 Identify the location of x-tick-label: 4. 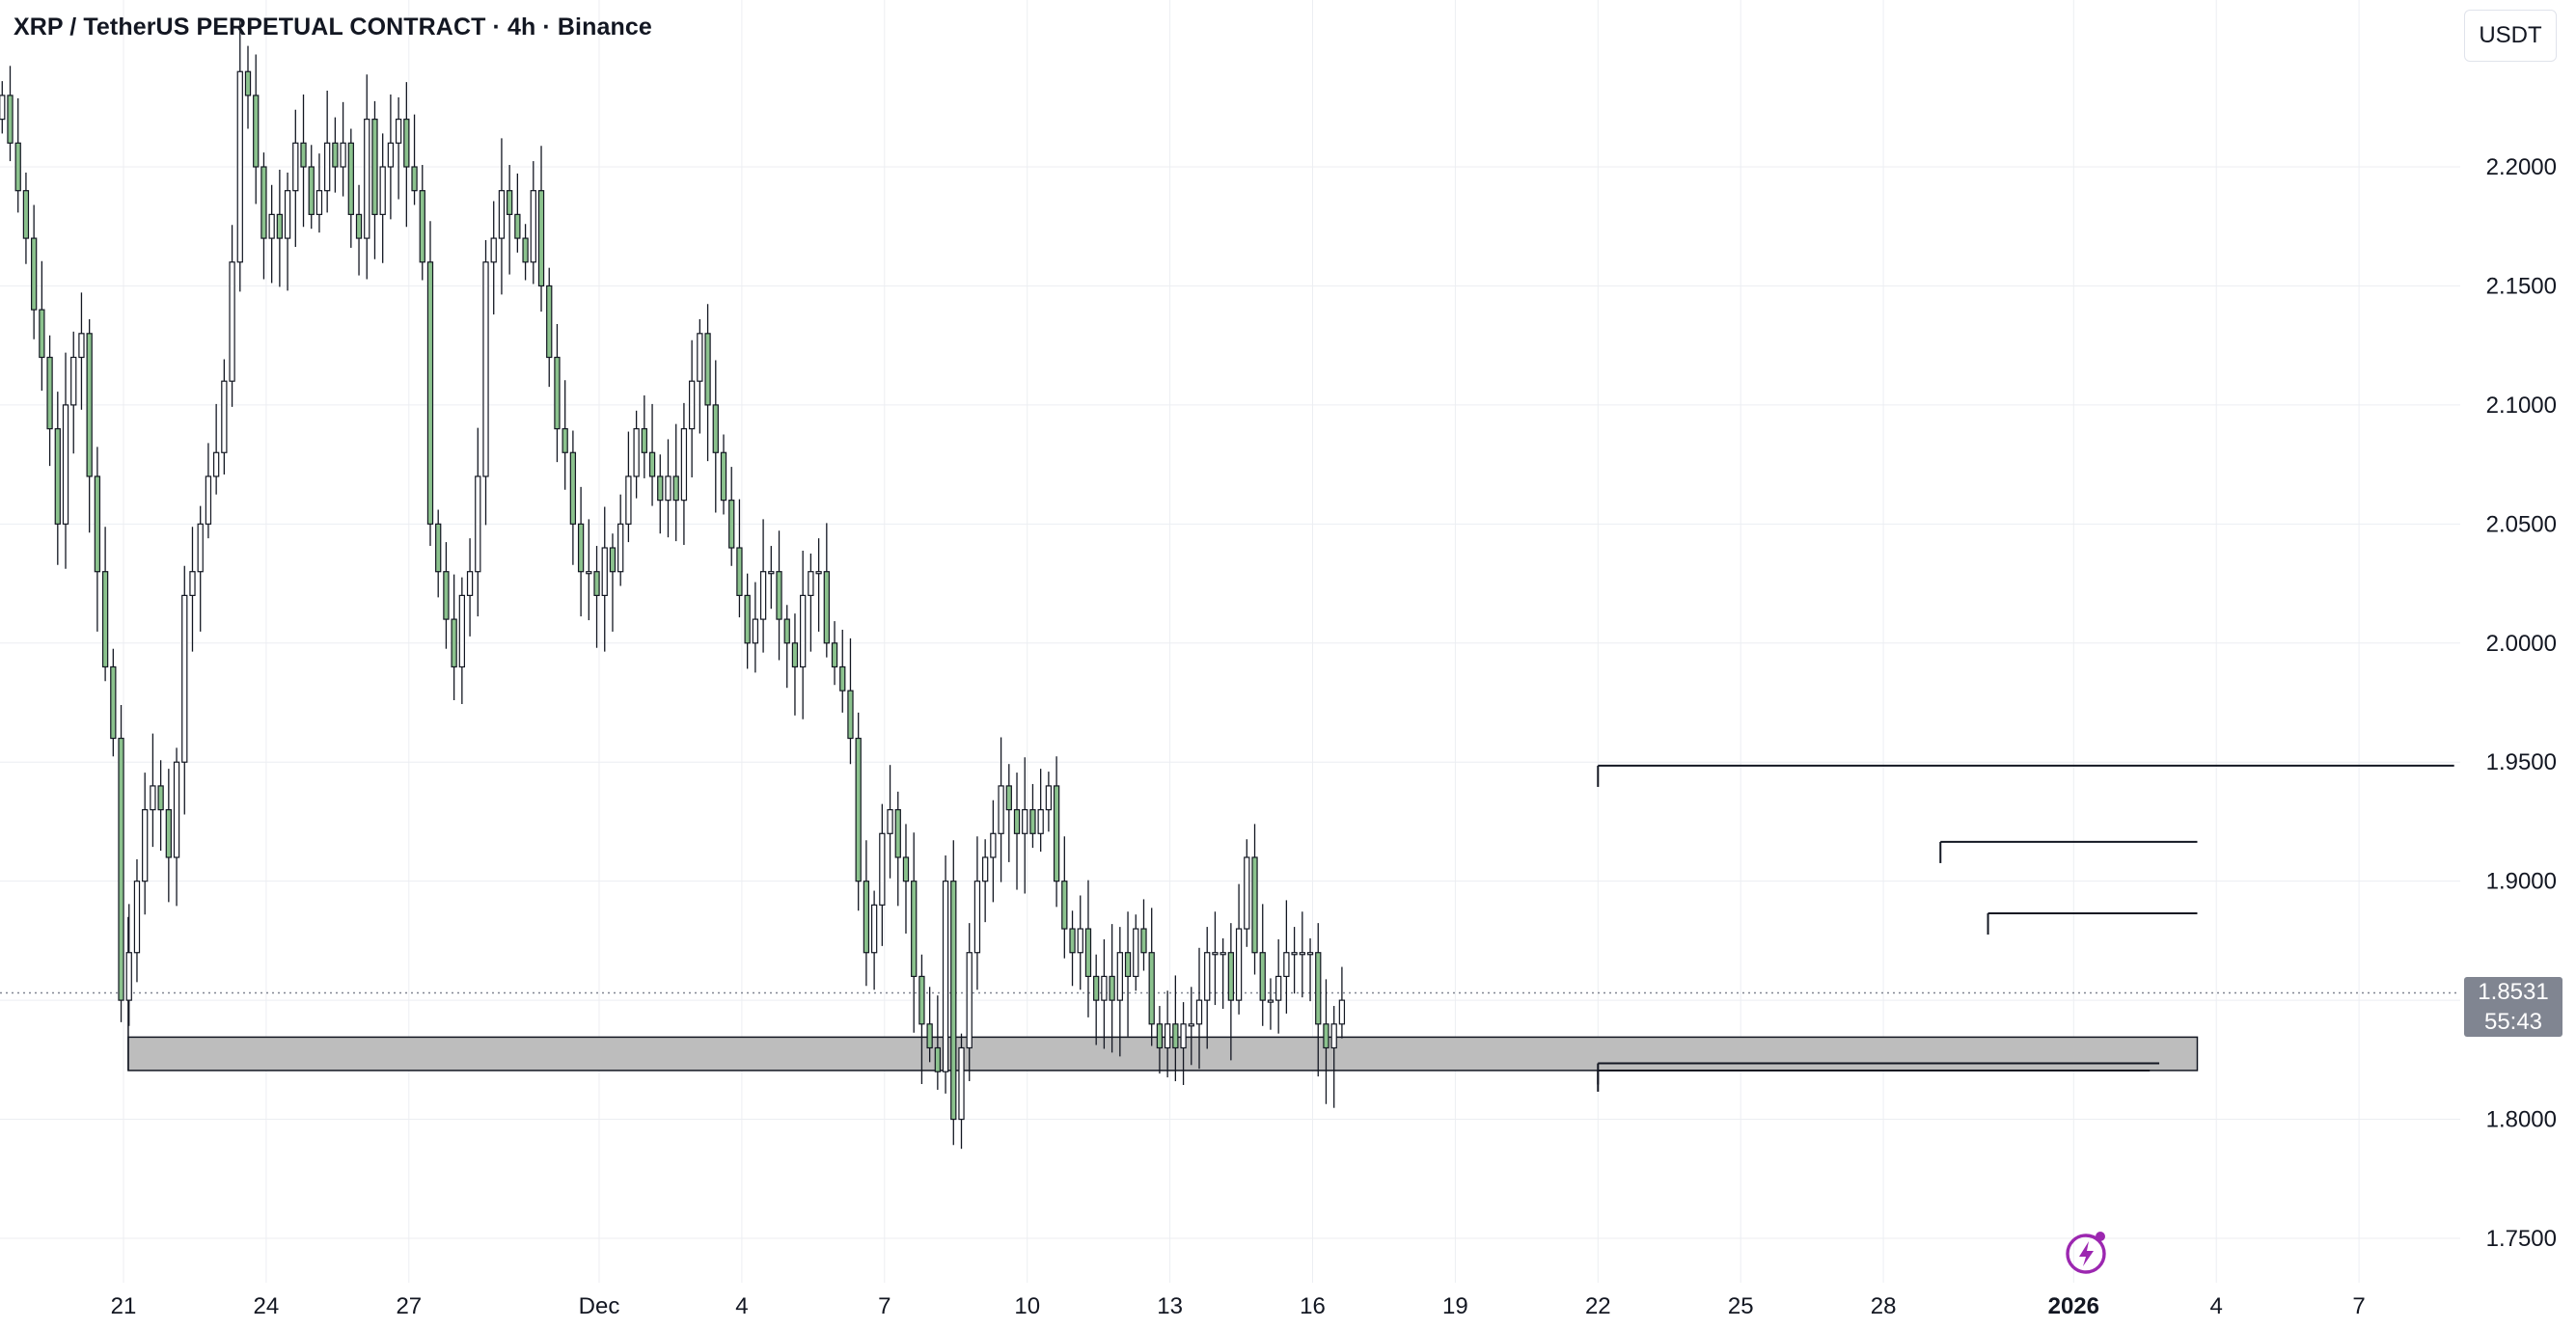
(2216, 1306).